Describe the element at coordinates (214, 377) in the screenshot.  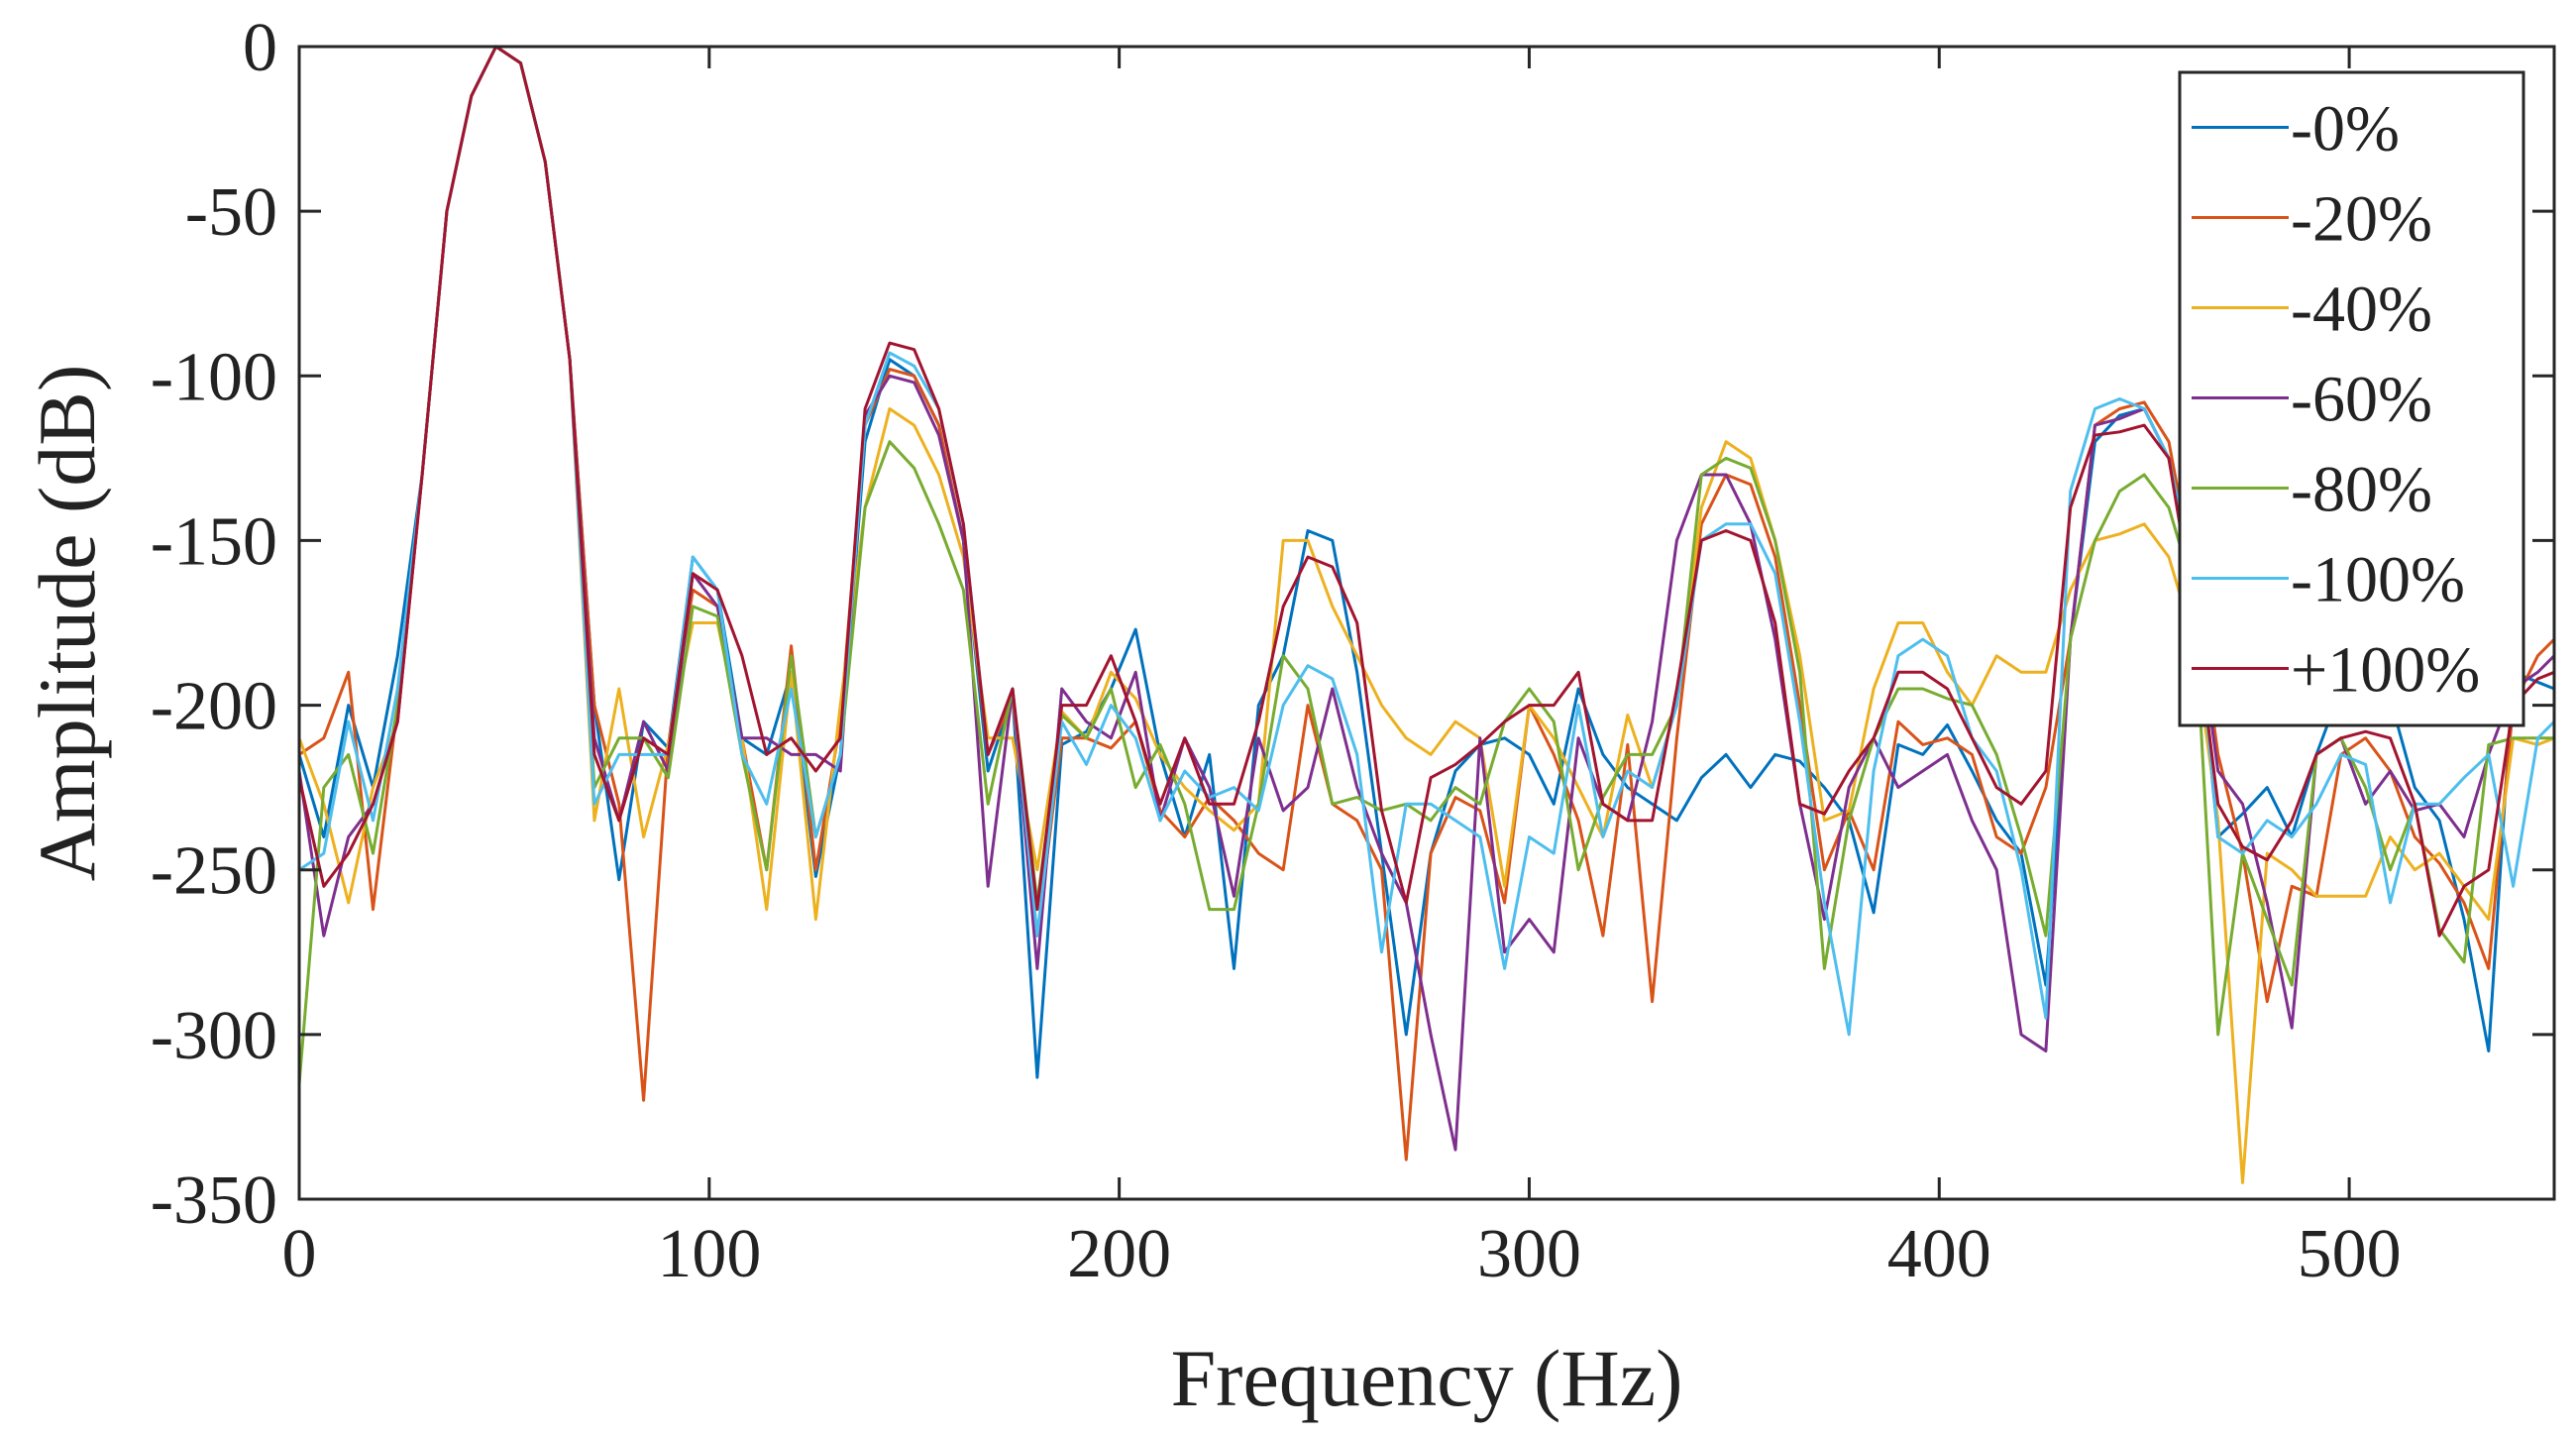
I see `y-tick-label: -100` at that location.